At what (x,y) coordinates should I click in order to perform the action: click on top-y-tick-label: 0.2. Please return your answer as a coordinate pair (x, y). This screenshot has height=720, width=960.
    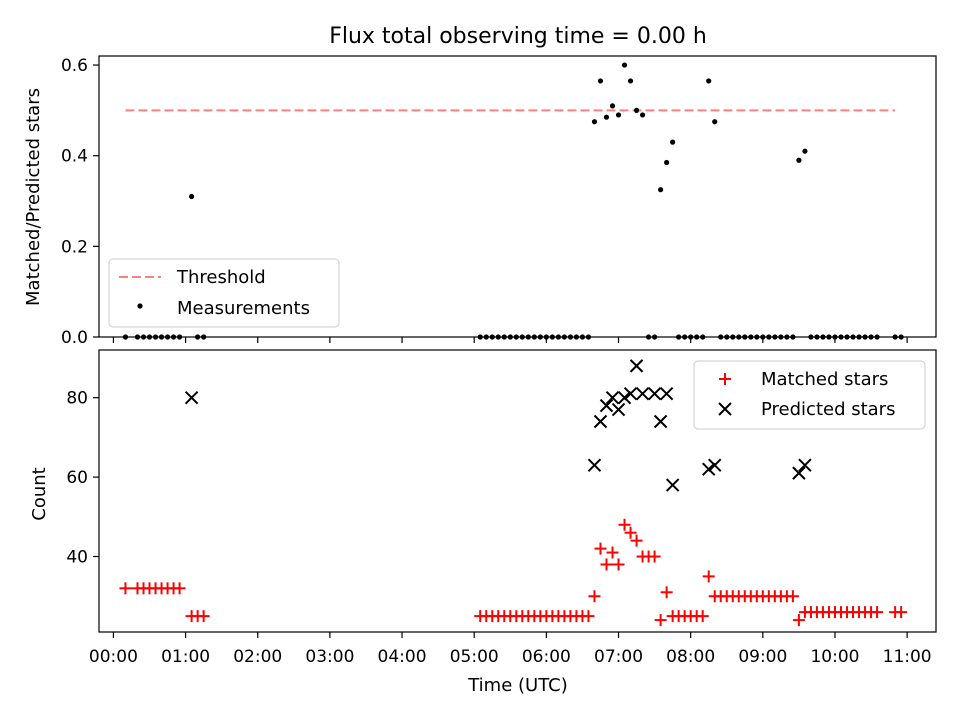
    Looking at the image, I should click on (74, 247).